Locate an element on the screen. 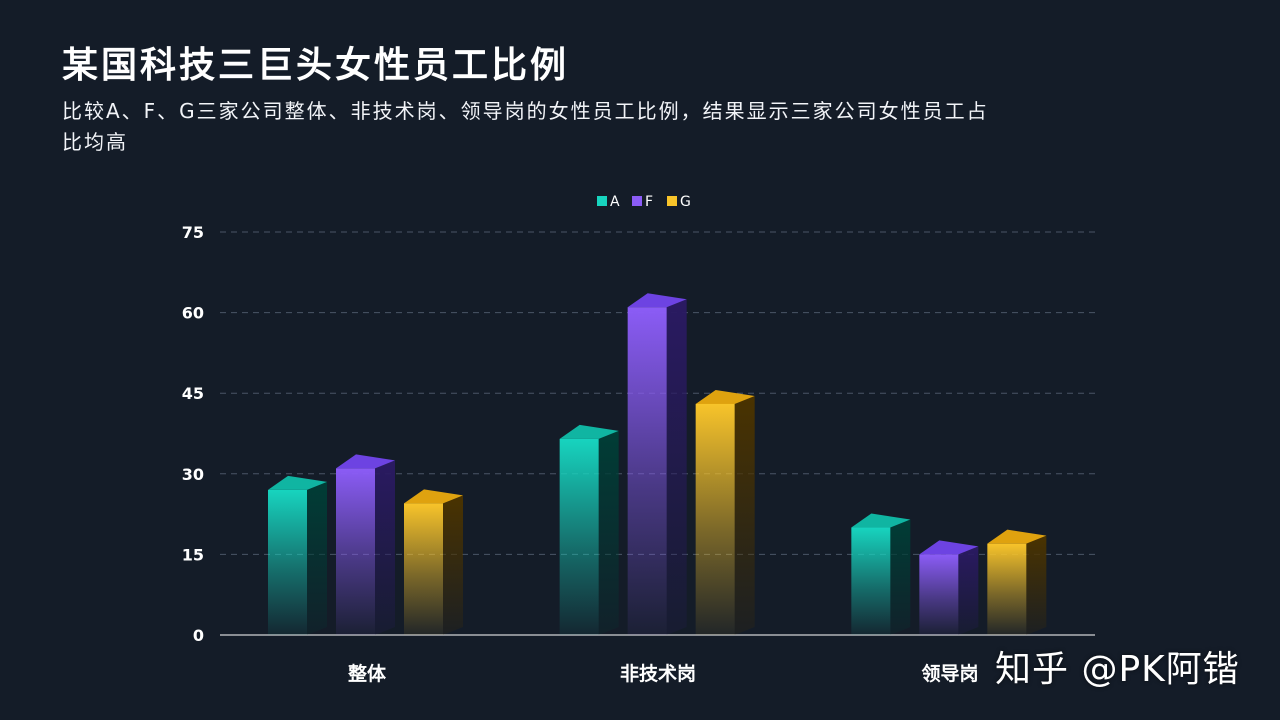 The image size is (1280, 720). category-labels: 整体 非技术岗 领导岗 is located at coordinates (663, 673).